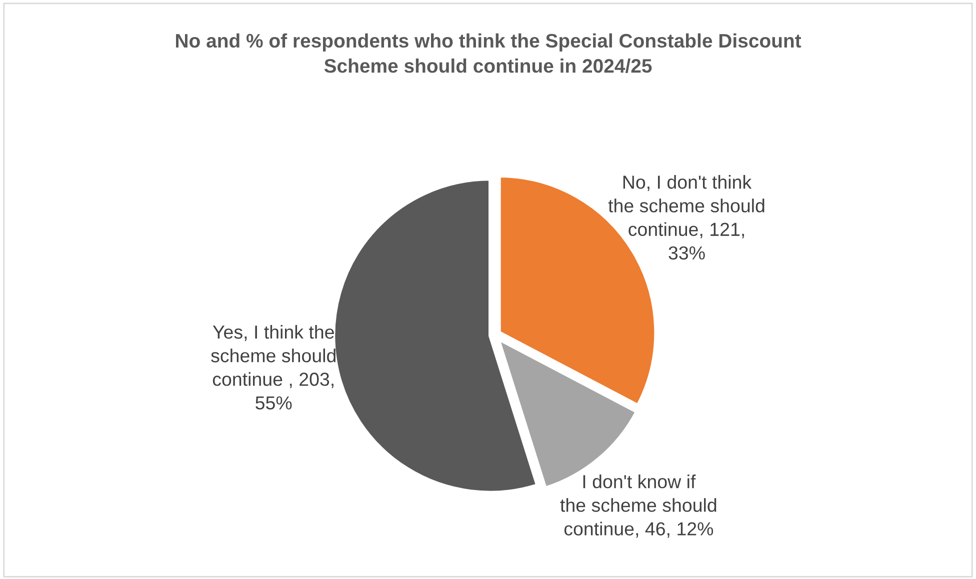  I want to click on slice-label: I don't know if the scheme should continue, 46, 12%, so click(638, 506).